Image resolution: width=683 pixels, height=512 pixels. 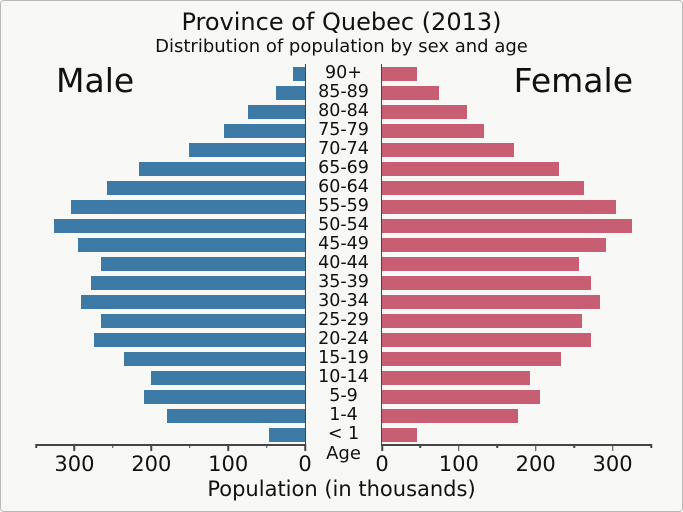 What do you see at coordinates (343, 434) in the screenshot?
I see `age-label: < 1` at bounding box center [343, 434].